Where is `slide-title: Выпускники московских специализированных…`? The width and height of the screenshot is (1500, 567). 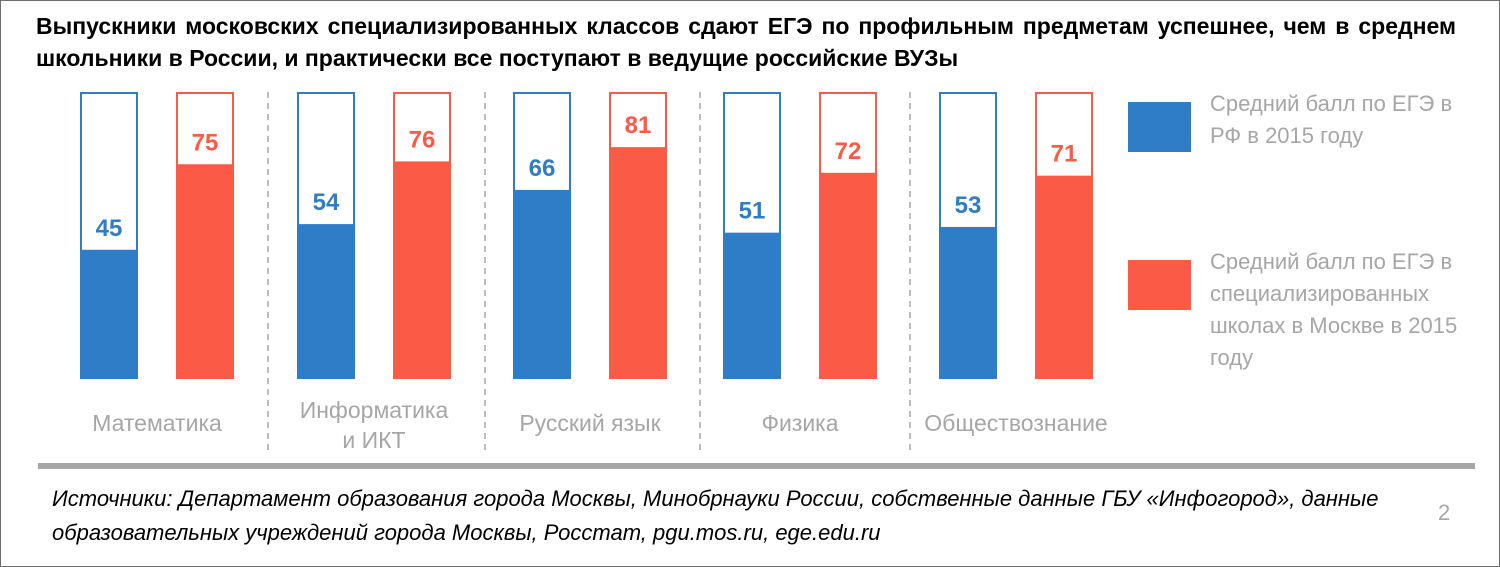 slide-title: Выпускники московских специализированных… is located at coordinates (746, 42).